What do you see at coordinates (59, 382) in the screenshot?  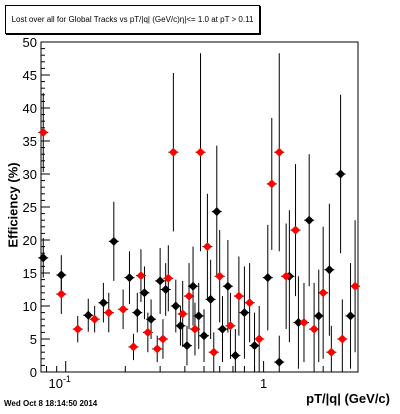 I see `x-tick-label-0.1: 10-1` at bounding box center [59, 382].